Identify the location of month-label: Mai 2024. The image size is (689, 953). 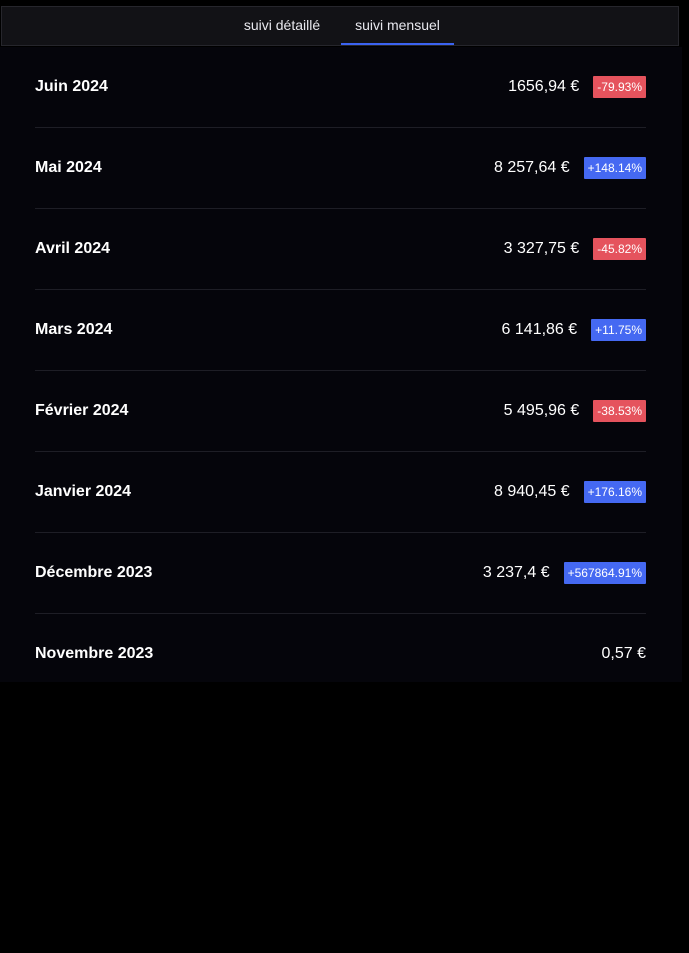
(68, 167).